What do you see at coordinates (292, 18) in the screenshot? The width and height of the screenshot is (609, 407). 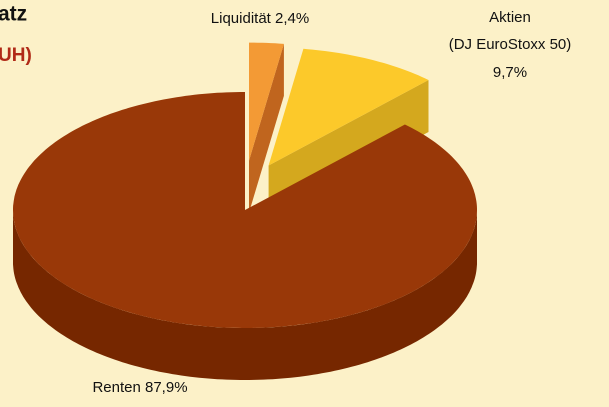 I see `value-label: 2,4%` at bounding box center [292, 18].